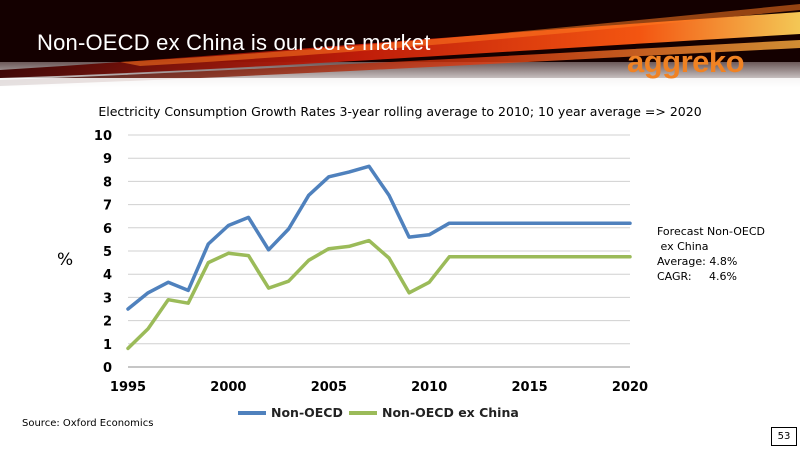  Describe the element at coordinates (683, 246) in the screenshot. I see `annotation-line-2: ex China` at that location.